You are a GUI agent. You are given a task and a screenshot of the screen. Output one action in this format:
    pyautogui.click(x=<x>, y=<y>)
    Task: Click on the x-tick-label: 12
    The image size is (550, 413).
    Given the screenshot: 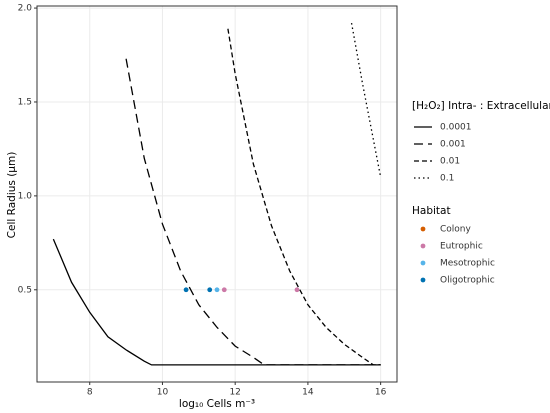 What is the action you would take?
    pyautogui.click(x=234, y=393)
    